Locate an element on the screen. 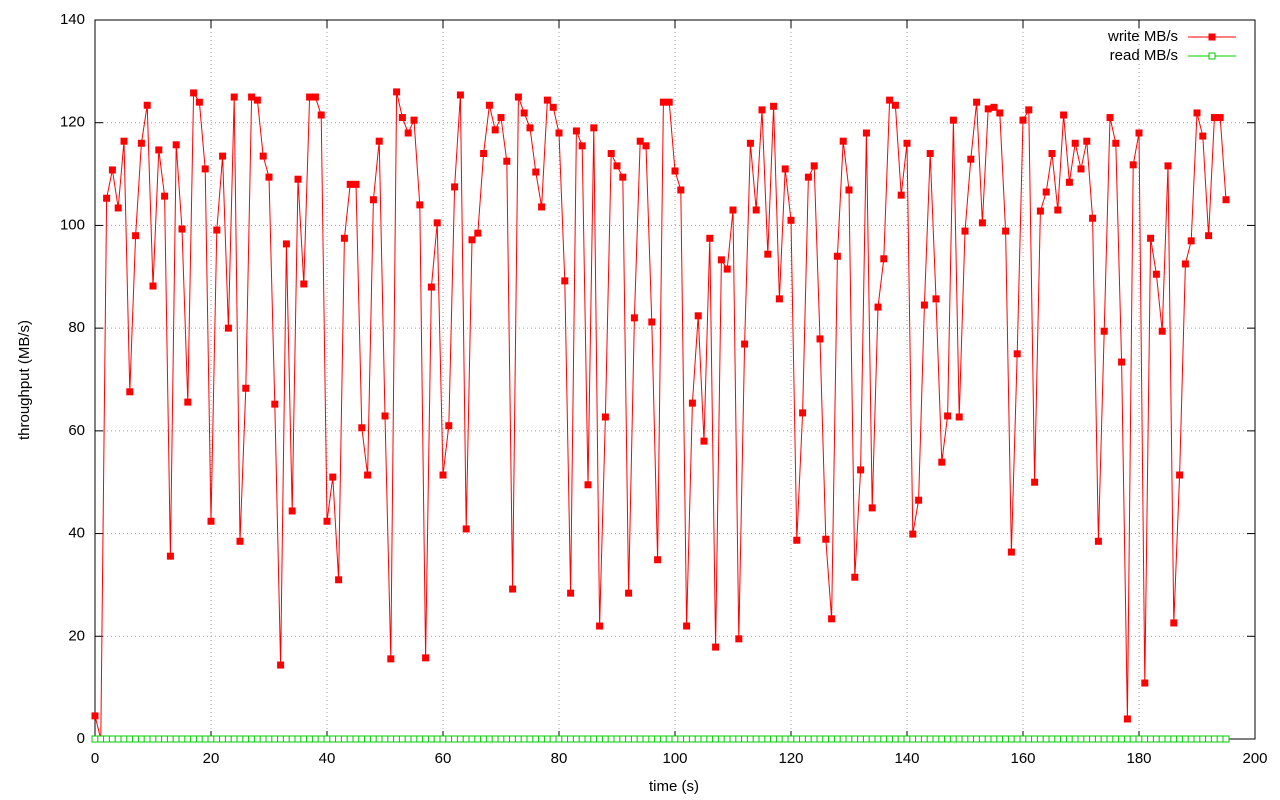 The width and height of the screenshot is (1280, 800). y-tick-label: 120 is located at coordinates (72, 122).